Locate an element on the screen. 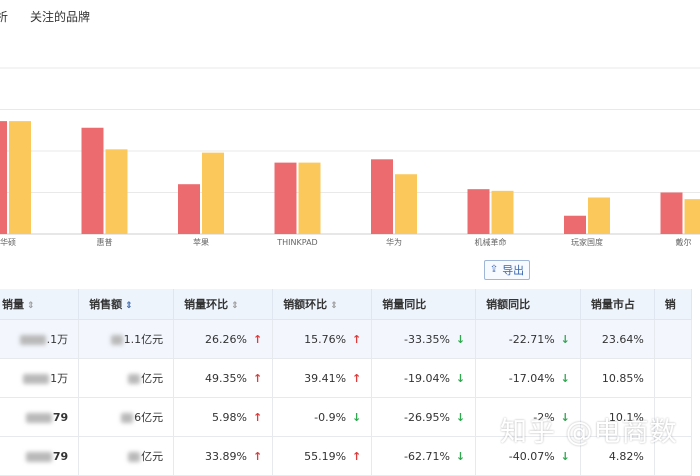 This screenshot has height=476, width=700. cell-value: 39.41% is located at coordinates (325, 378).